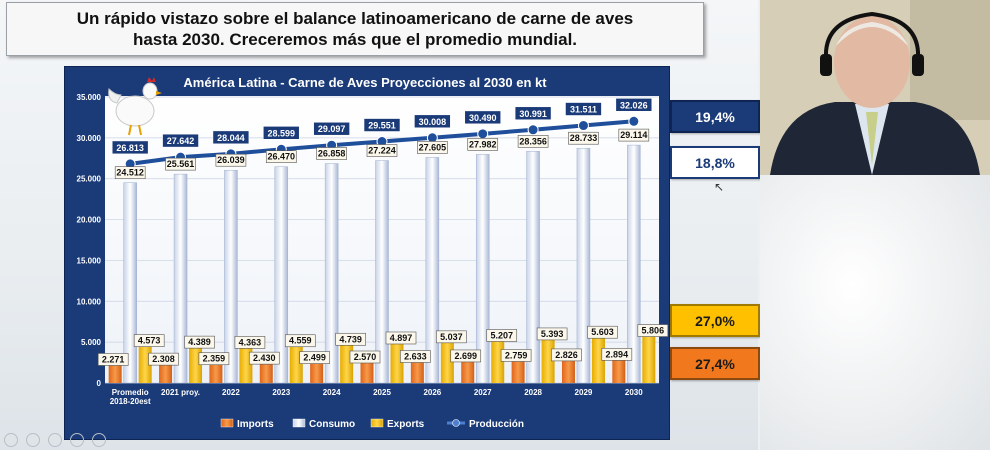 The width and height of the screenshot is (990, 450). What do you see at coordinates (89, 220) in the screenshot?
I see `y-tick-label: 20.000` at bounding box center [89, 220].